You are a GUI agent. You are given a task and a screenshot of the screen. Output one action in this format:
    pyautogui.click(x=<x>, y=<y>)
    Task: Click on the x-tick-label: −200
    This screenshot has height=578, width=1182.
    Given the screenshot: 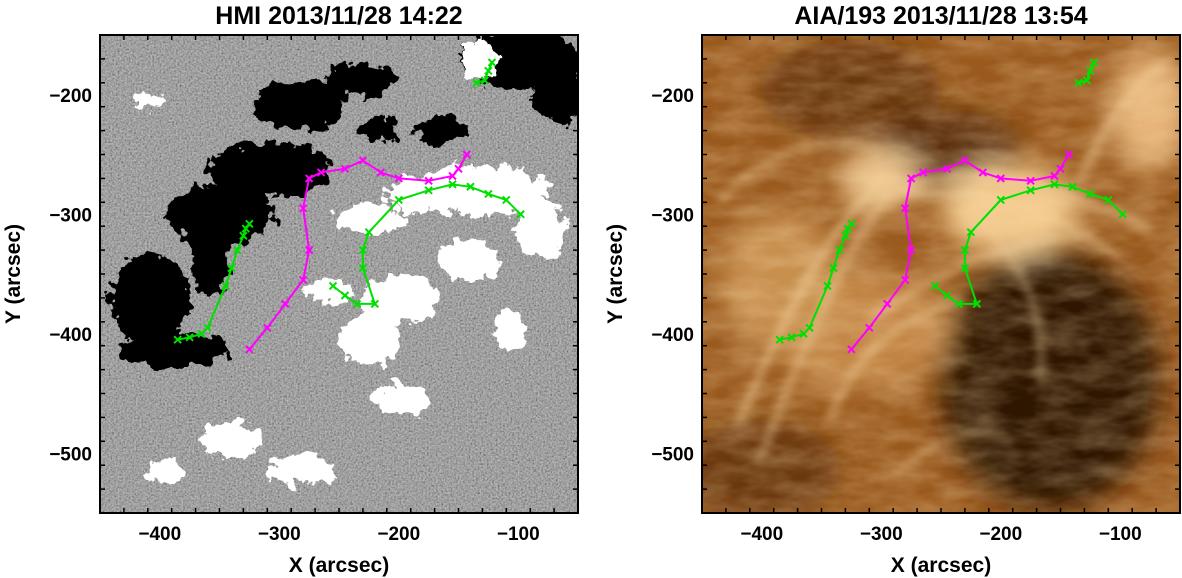 What is the action you would take?
    pyautogui.click(x=1000, y=534)
    